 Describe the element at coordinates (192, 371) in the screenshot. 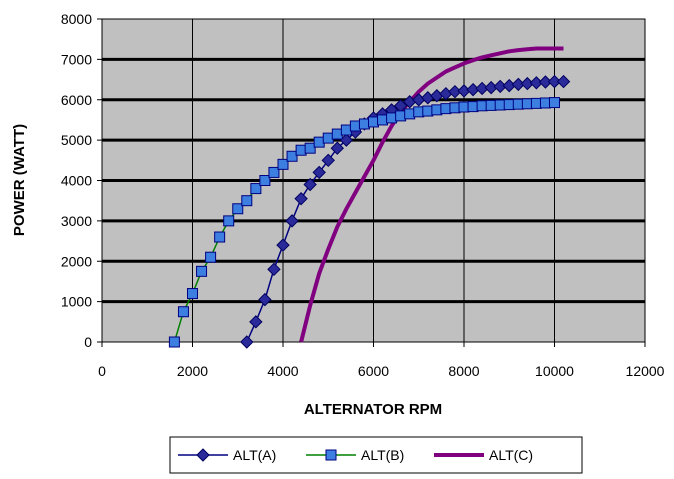

I see `x-tick-label: 2000` at that location.